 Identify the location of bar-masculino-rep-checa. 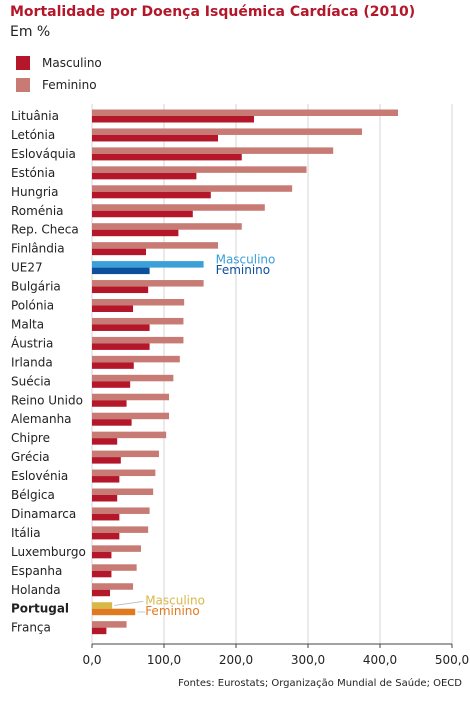
(135, 233).